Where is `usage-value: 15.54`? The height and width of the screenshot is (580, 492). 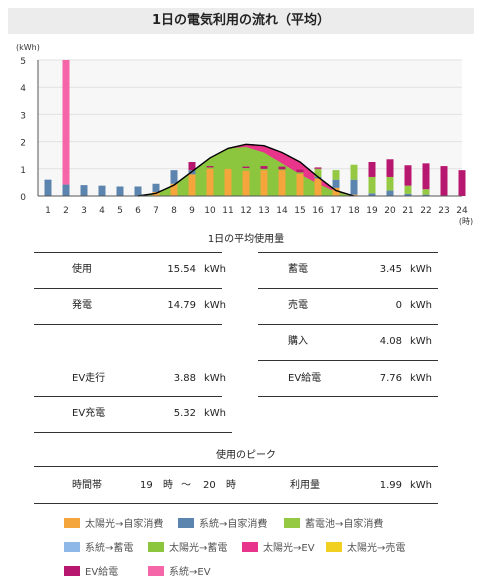
usage-value: 15.54 is located at coordinates (181, 269).